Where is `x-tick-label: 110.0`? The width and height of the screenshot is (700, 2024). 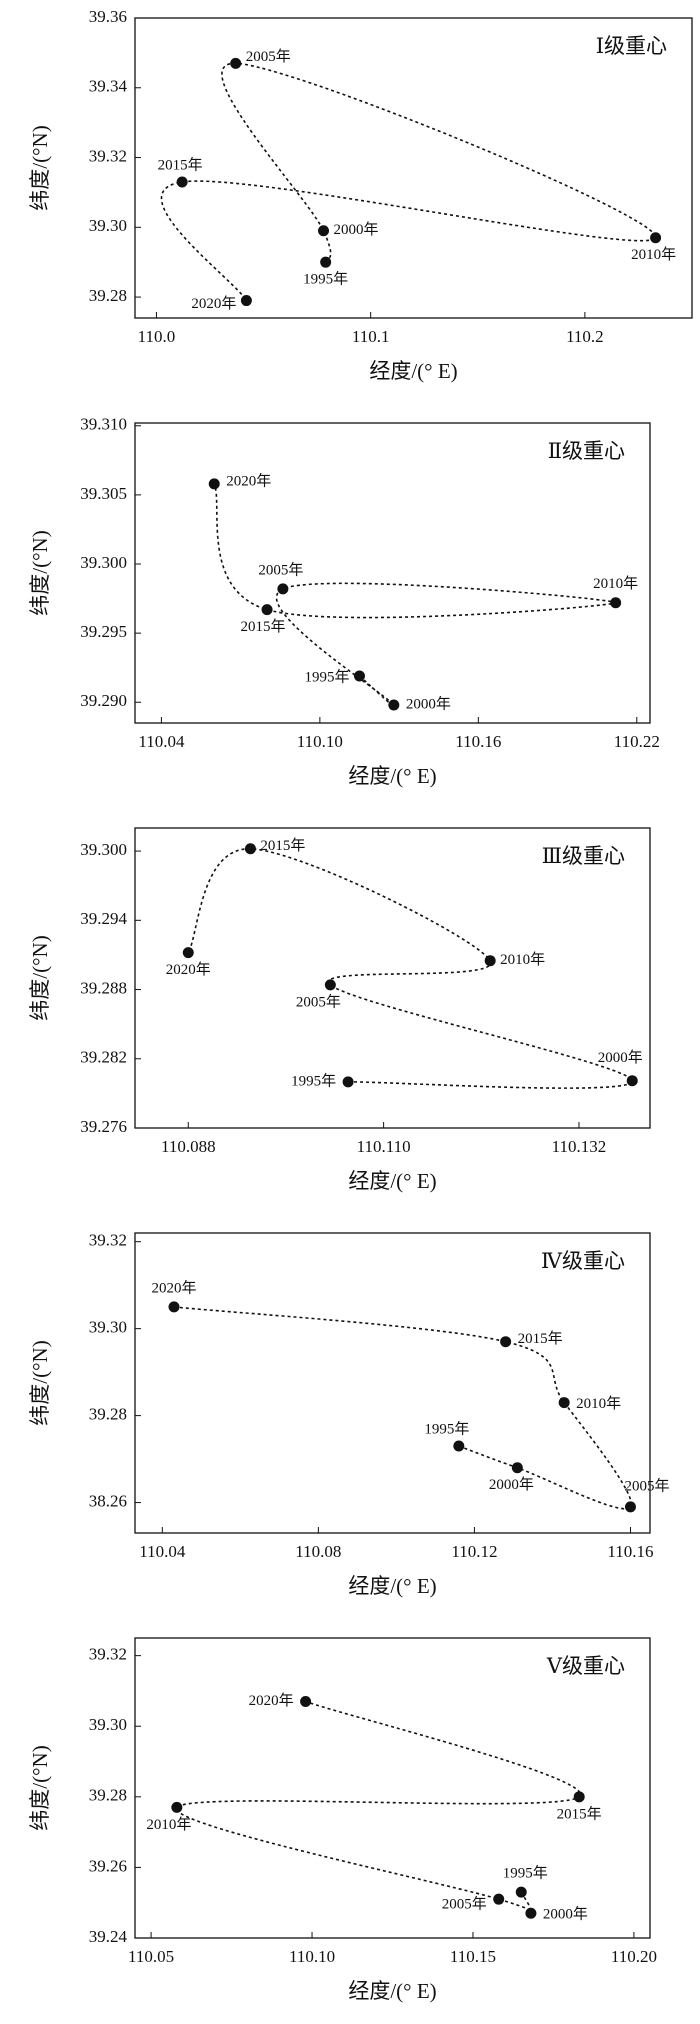
x-tick-label: 110.0 is located at coordinates (157, 336).